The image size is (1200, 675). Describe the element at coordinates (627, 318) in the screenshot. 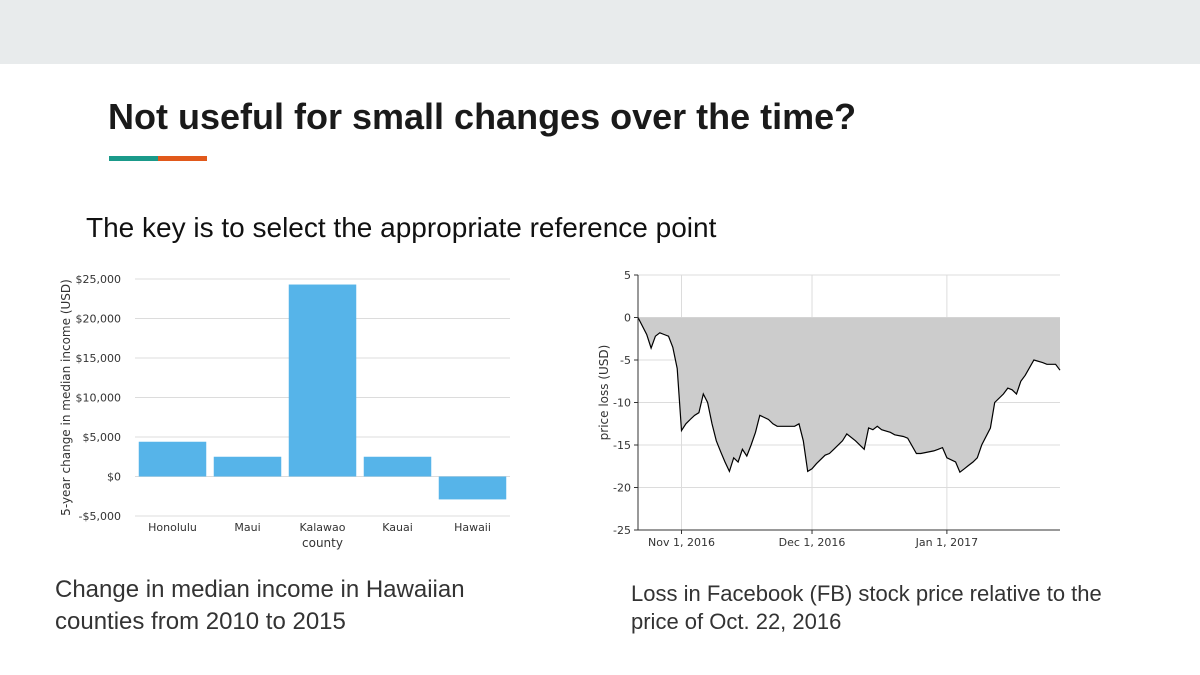

I see `y-tick-label: 0` at that location.